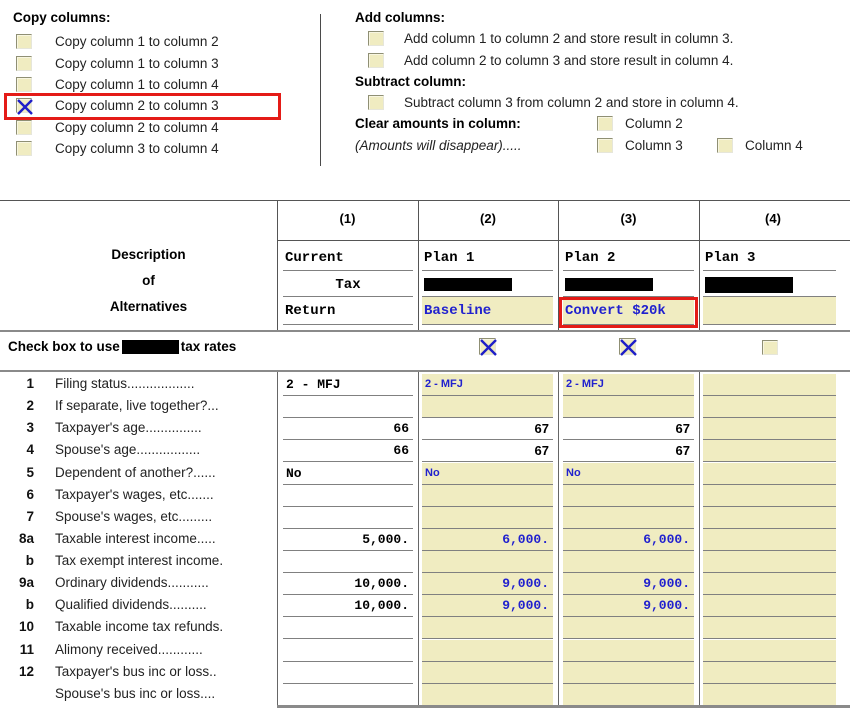 Image resolution: width=850 pixels, height=710 pixels. I want to click on field-col4-row10, so click(769, 628).